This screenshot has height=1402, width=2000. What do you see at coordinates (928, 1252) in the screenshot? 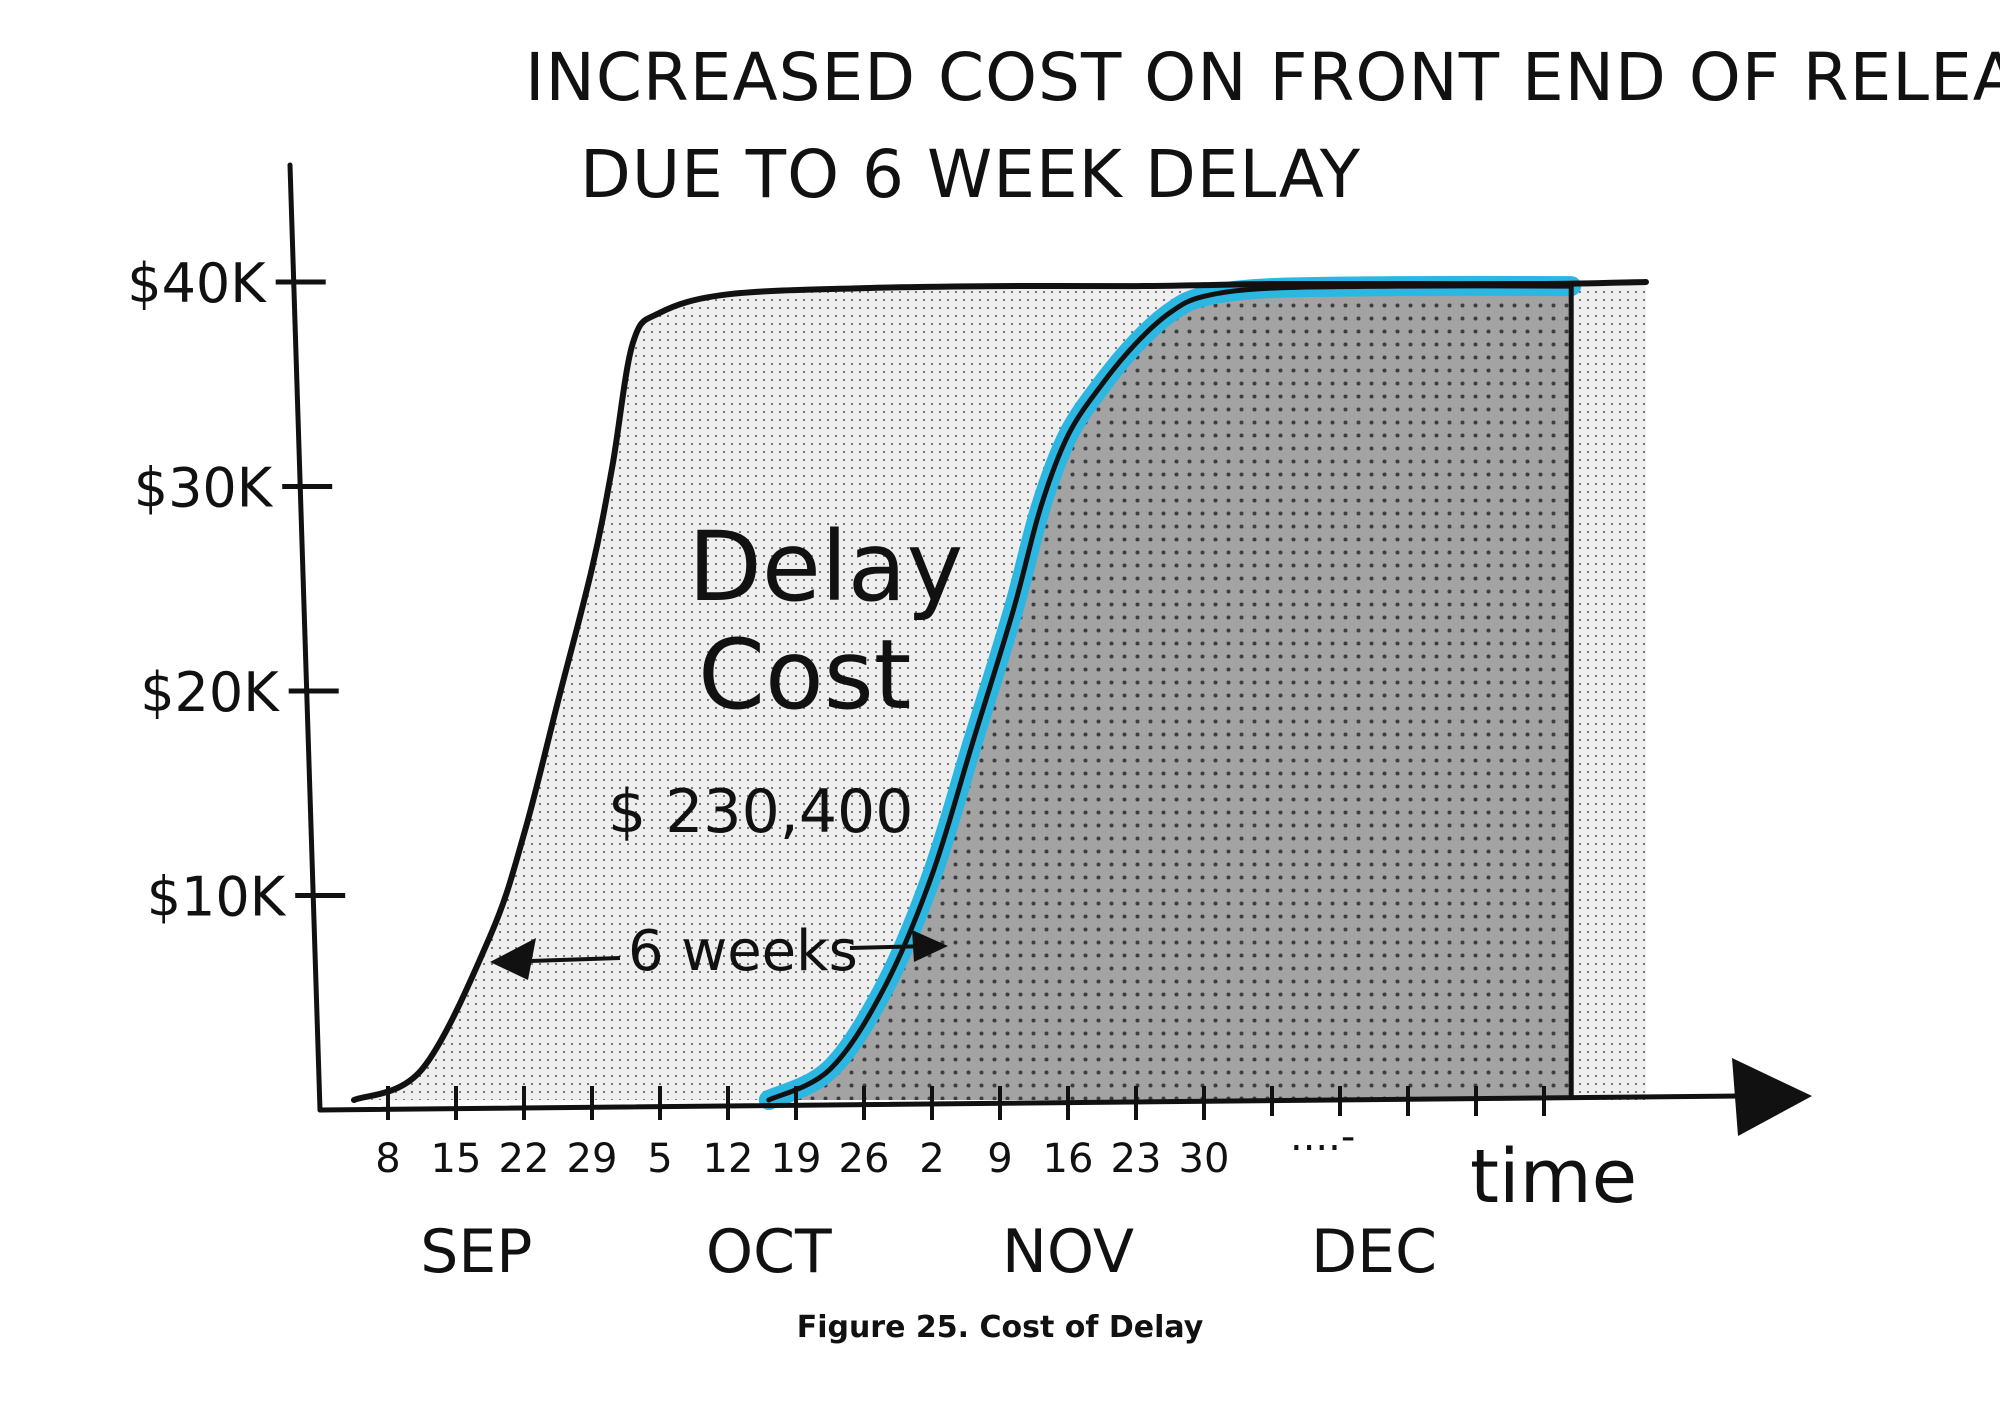
I see `month-labels: SEP OCT NOV DEC` at bounding box center [928, 1252].